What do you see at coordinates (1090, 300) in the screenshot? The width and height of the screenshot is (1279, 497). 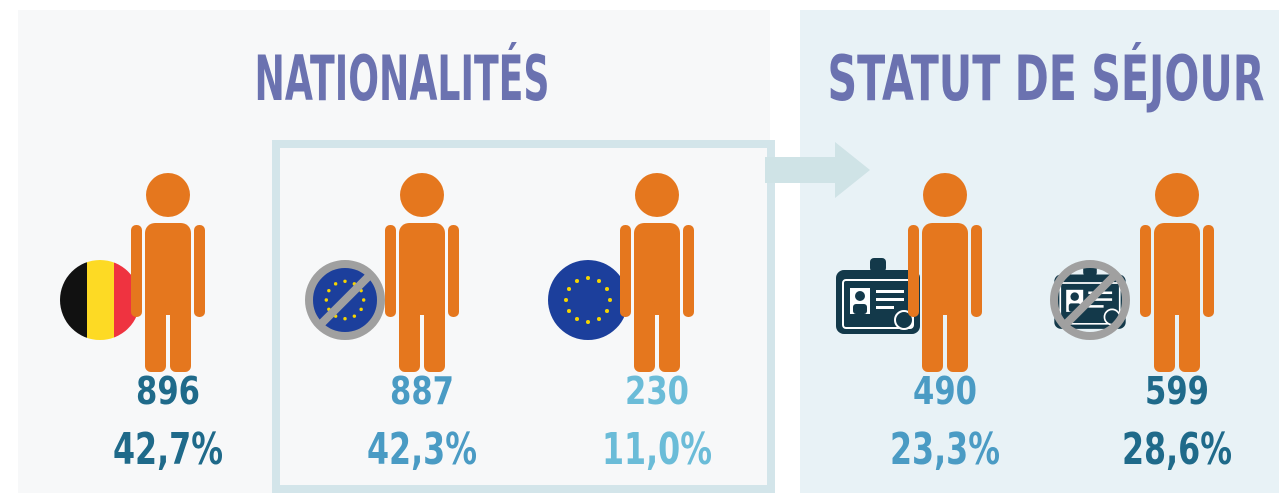 I see `no-id-card` at bounding box center [1090, 300].